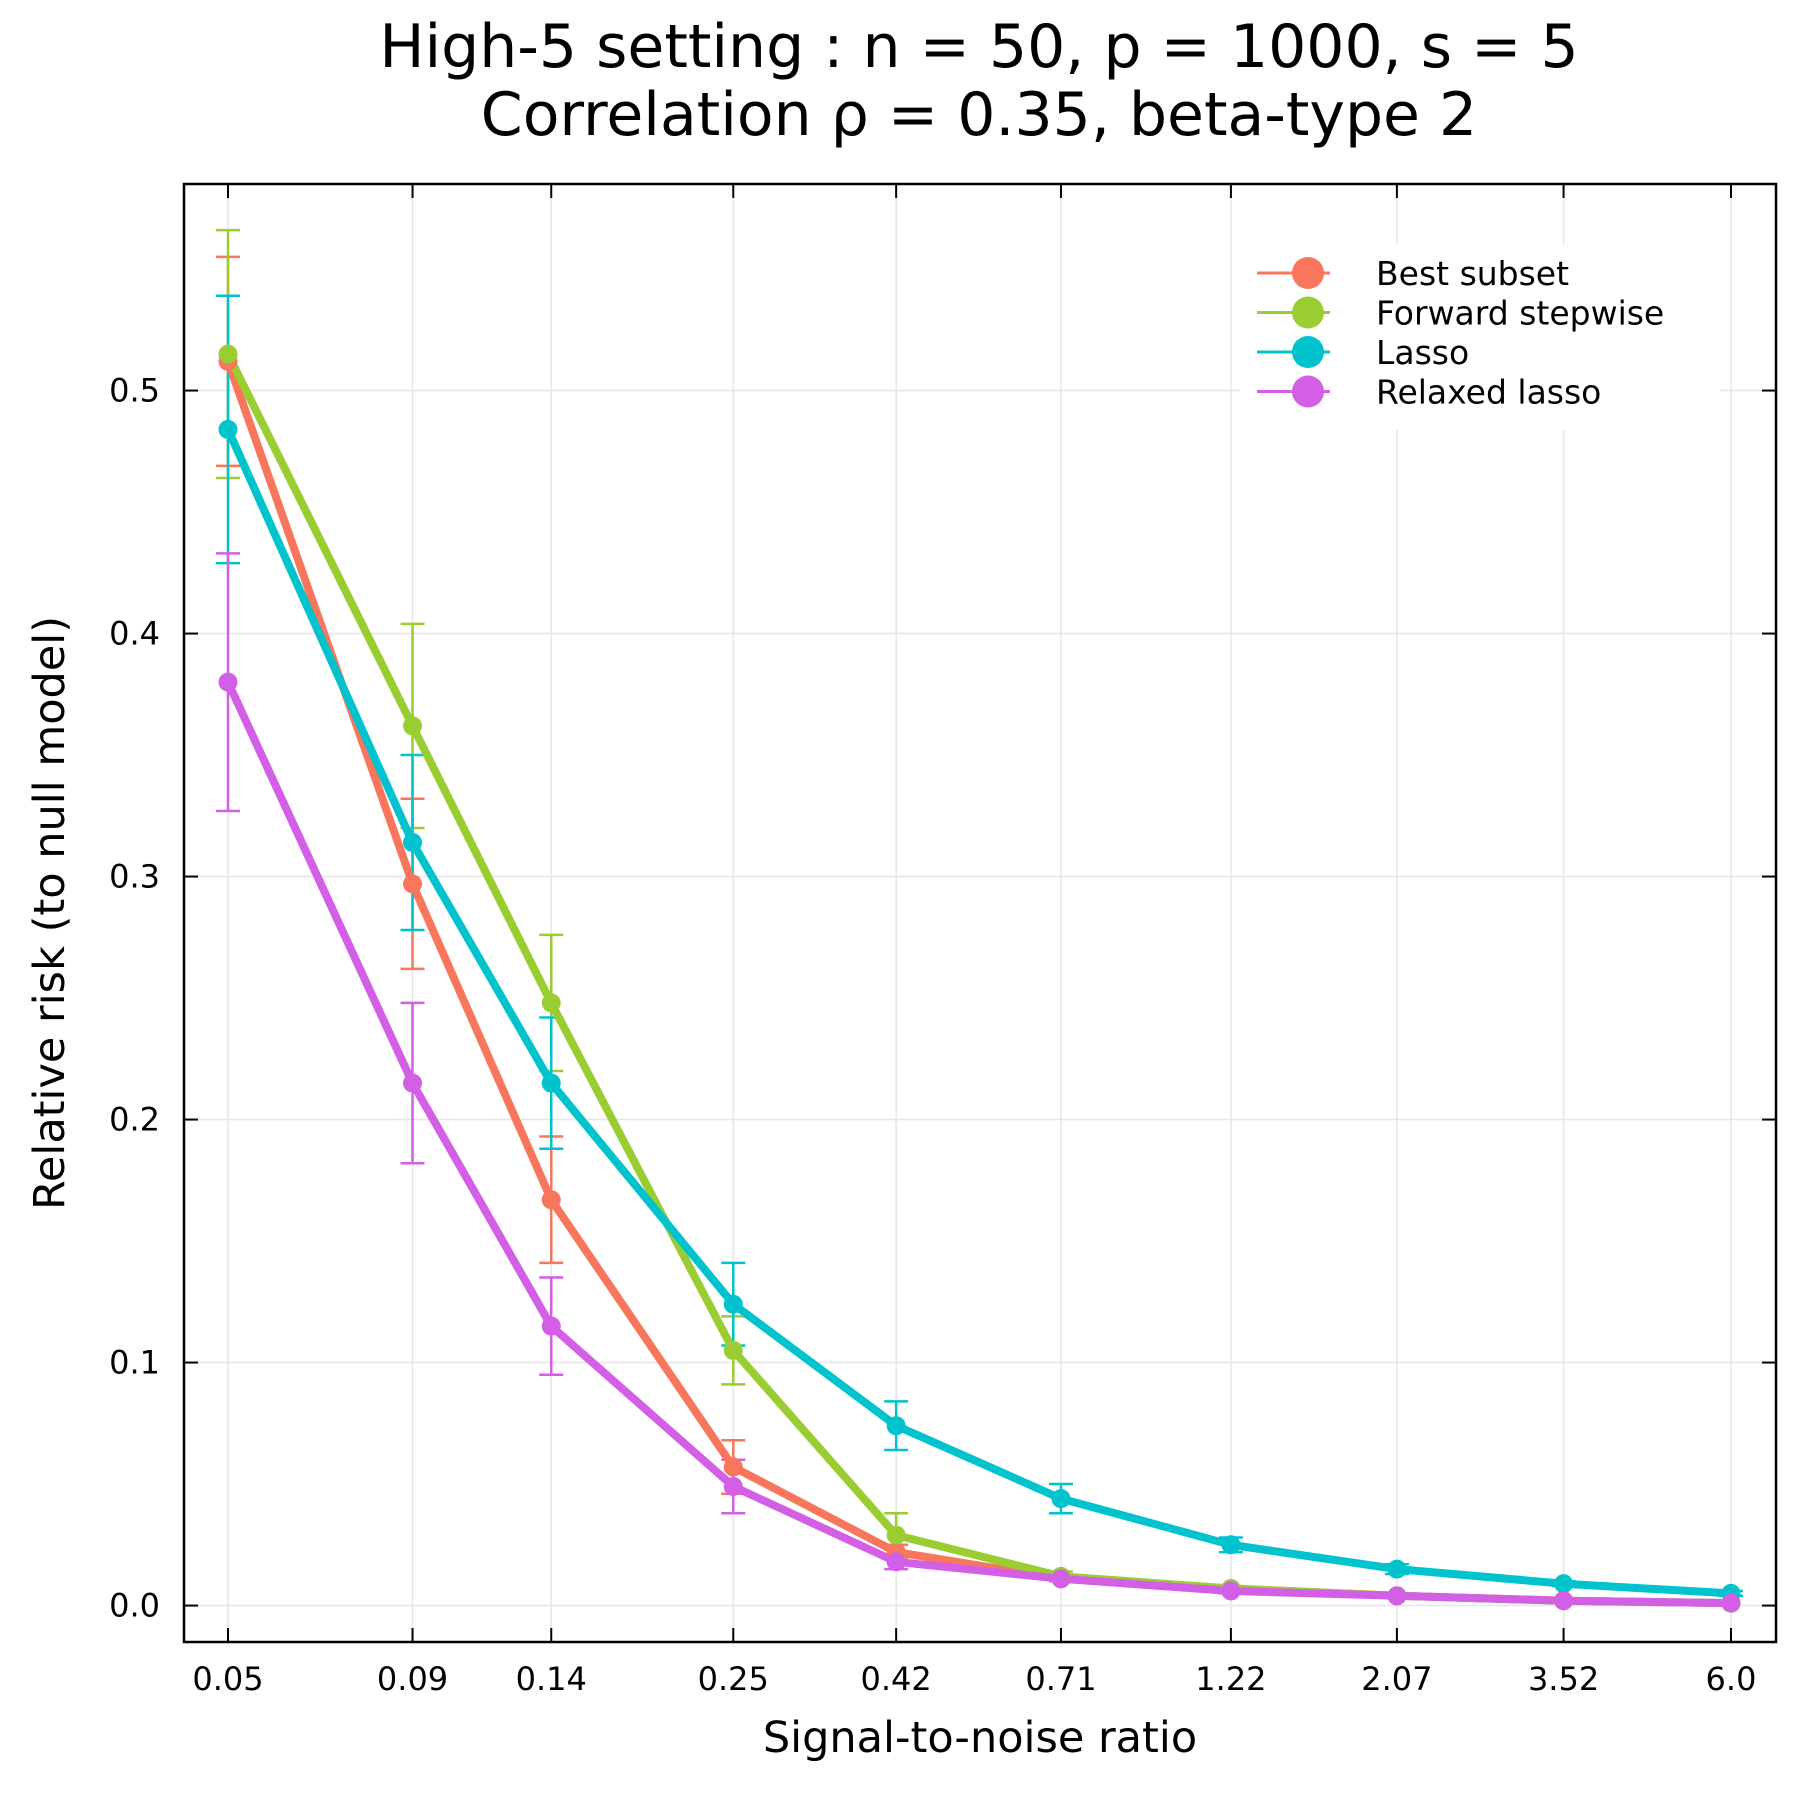 The width and height of the screenshot is (1799, 1799). Describe the element at coordinates (1731, 1679) in the screenshot. I see `x-tick-label: 6.0` at that location.